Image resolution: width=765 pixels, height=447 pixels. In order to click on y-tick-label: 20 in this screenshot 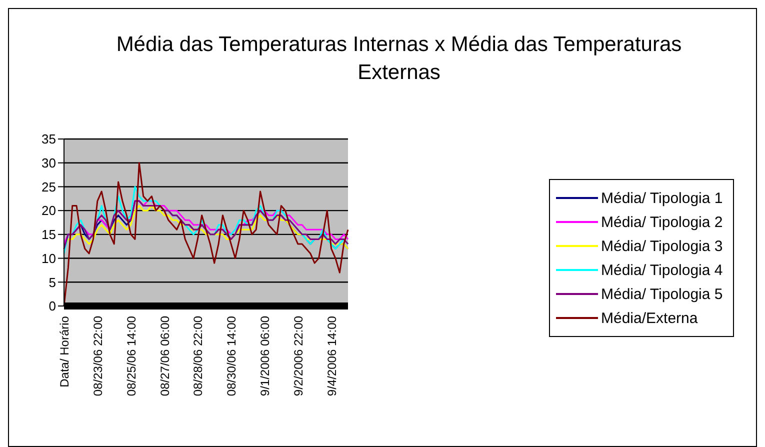, I will do `click(49, 210)`.